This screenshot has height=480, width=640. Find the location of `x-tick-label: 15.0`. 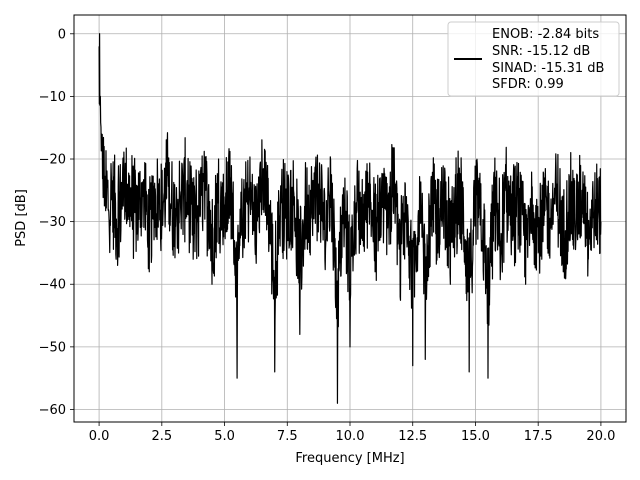

x-tick-label: 15.0 is located at coordinates (475, 436).